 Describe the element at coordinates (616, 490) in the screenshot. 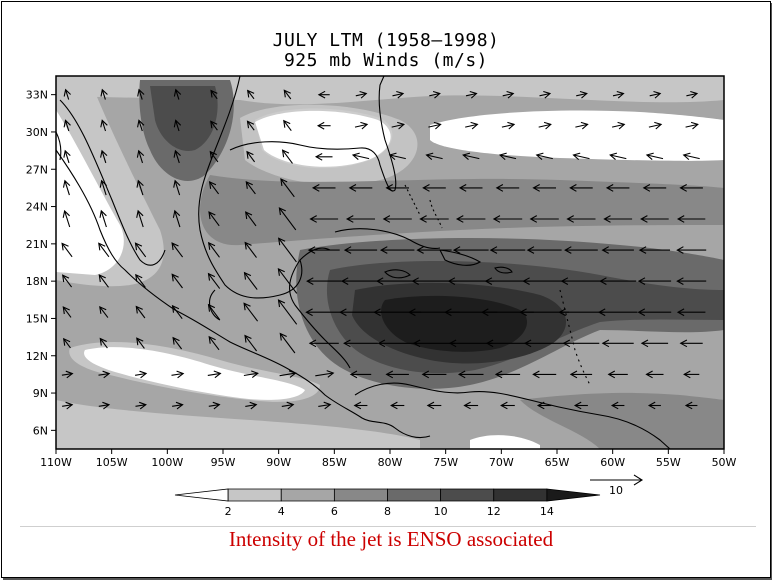

I see `reference-vector-label: 10` at that location.